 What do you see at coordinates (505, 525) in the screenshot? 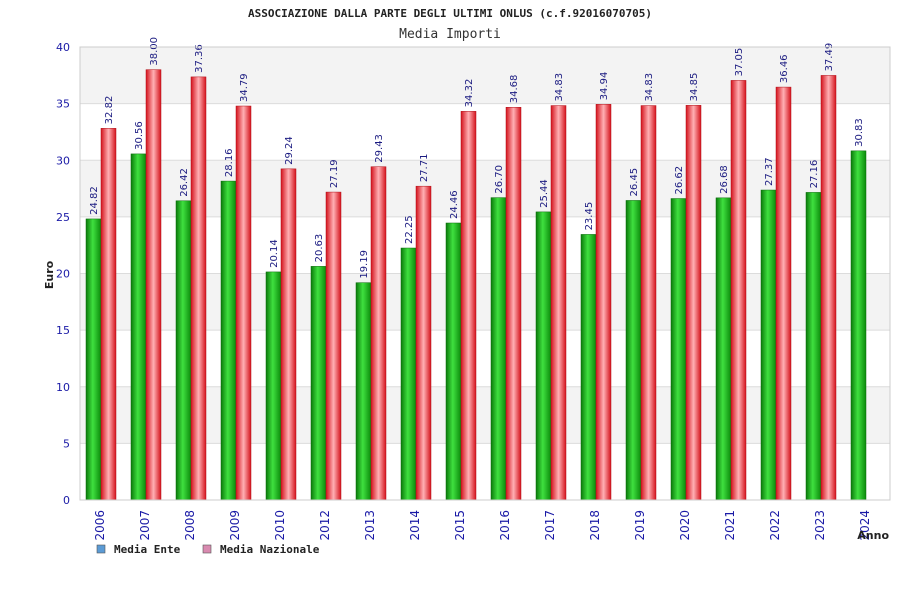
I see `x-tick-label: 2016` at bounding box center [505, 525].